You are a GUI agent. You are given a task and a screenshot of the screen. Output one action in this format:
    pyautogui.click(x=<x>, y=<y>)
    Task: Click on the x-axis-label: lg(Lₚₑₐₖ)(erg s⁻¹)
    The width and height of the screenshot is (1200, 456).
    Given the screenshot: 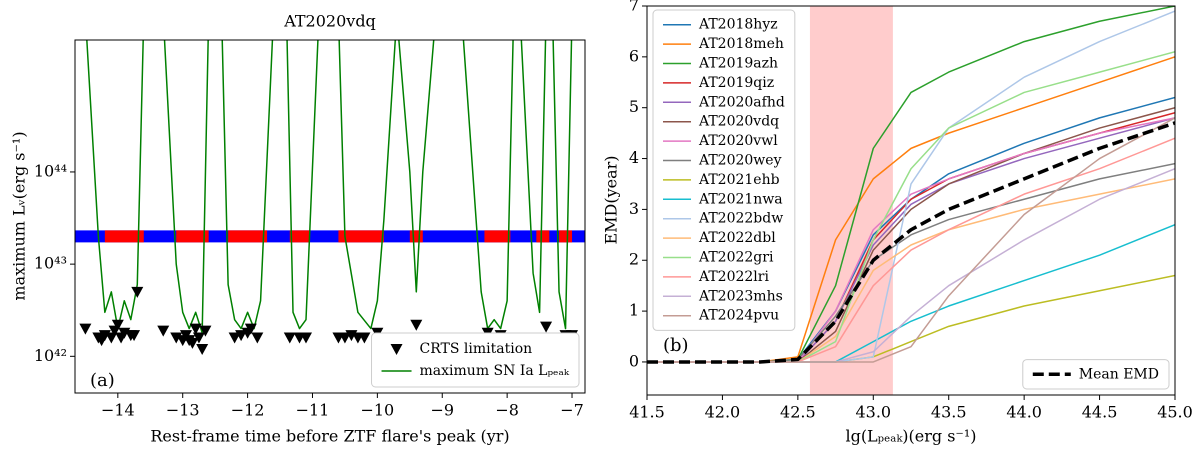 What is the action you would take?
    pyautogui.click(x=910, y=436)
    